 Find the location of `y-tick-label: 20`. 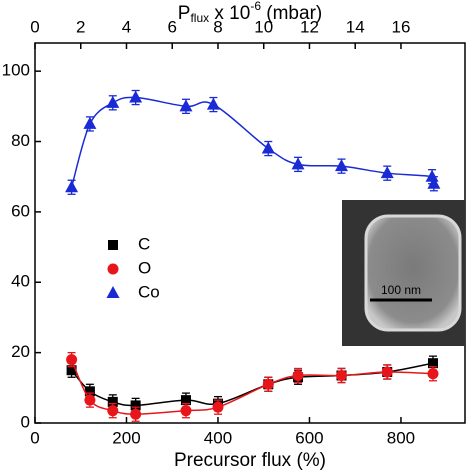

y-tick-label: 20 is located at coordinates (20, 351).